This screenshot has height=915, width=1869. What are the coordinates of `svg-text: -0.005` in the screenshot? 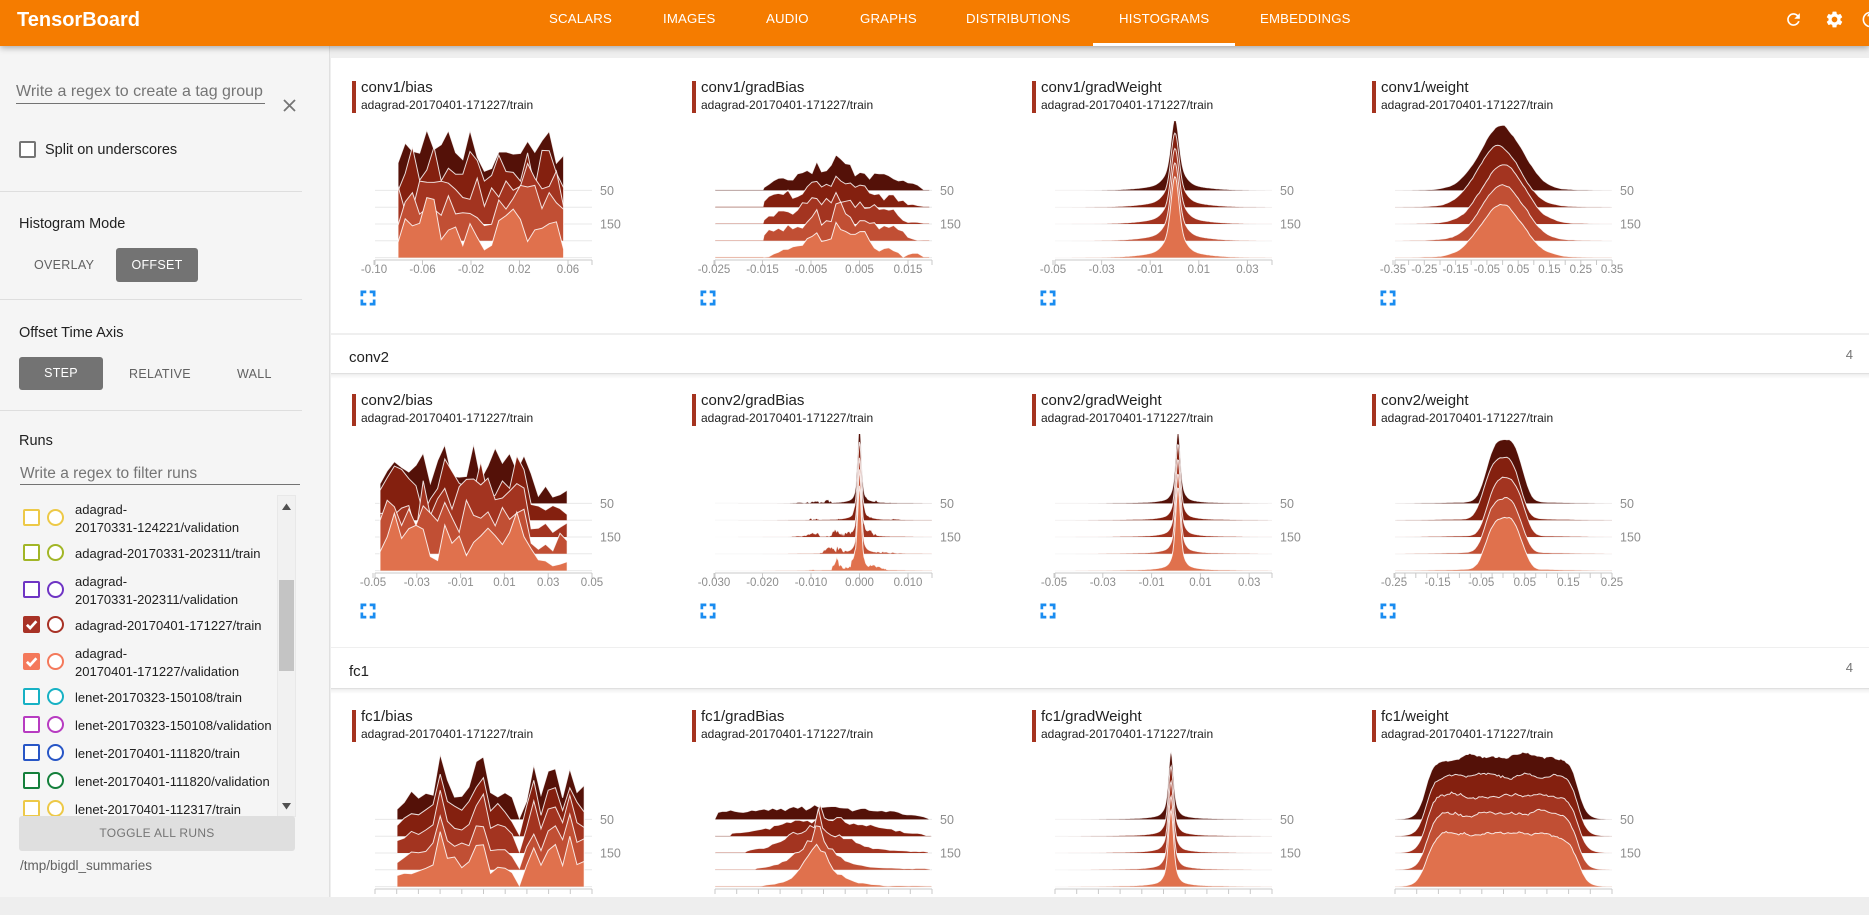 It's located at (811, 270).